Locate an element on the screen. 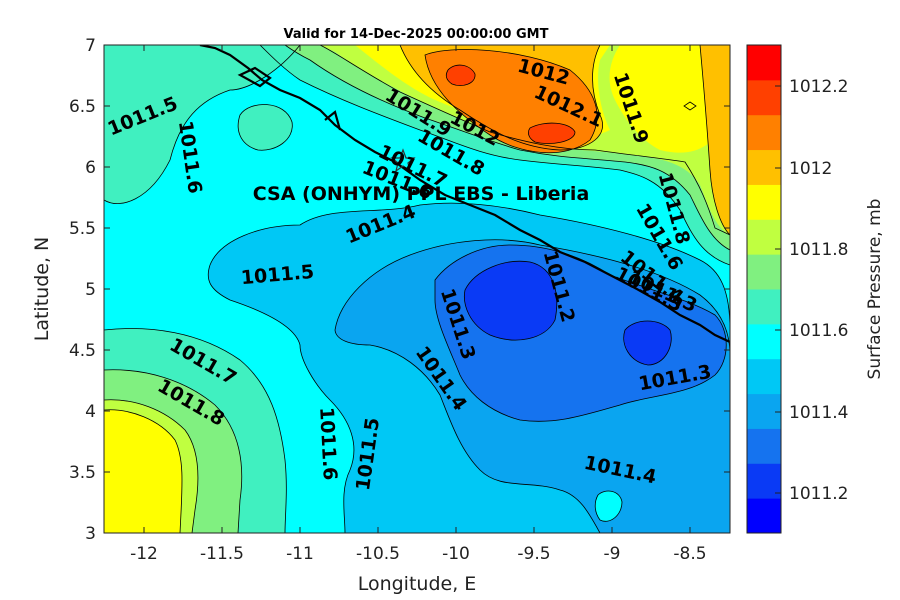  contour-label: 1011.6 is located at coordinates (328, 443).